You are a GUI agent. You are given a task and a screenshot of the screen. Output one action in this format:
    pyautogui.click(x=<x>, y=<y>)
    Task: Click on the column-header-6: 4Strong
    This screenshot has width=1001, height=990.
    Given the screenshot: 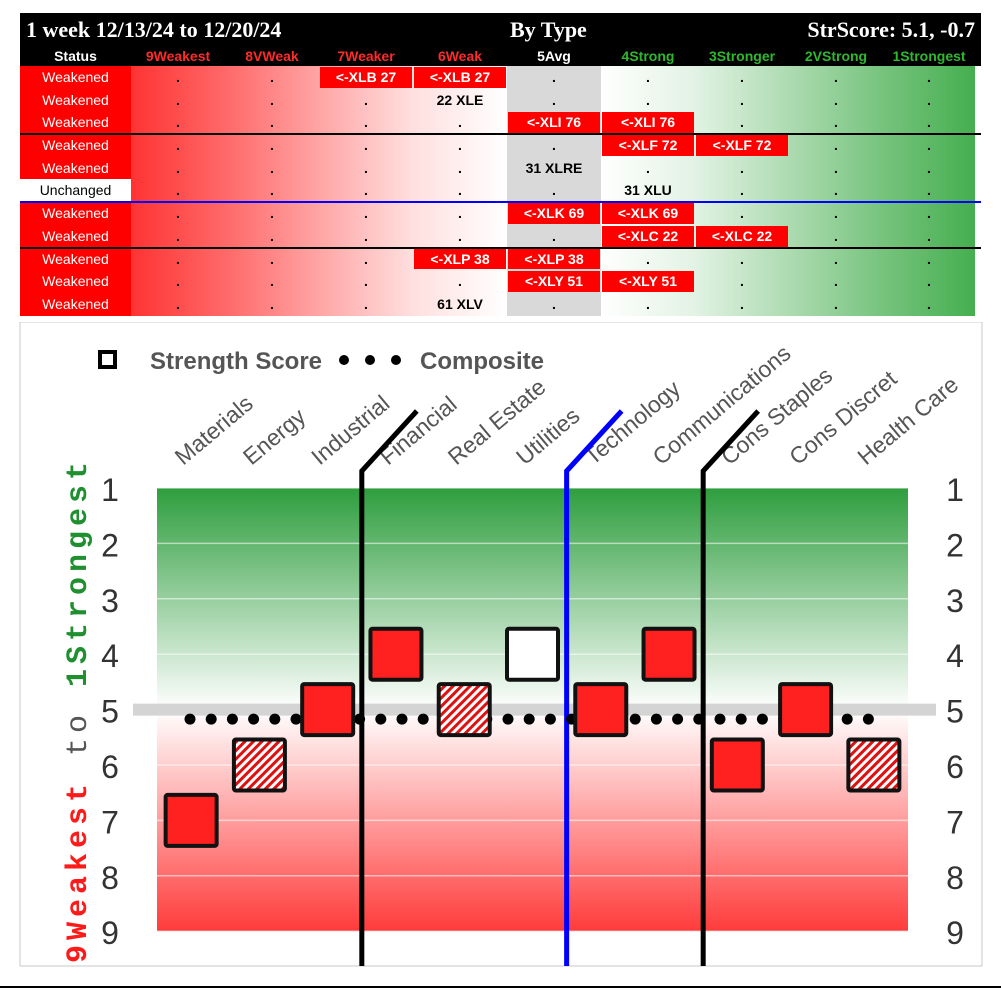 What is the action you would take?
    pyautogui.click(x=648, y=56)
    